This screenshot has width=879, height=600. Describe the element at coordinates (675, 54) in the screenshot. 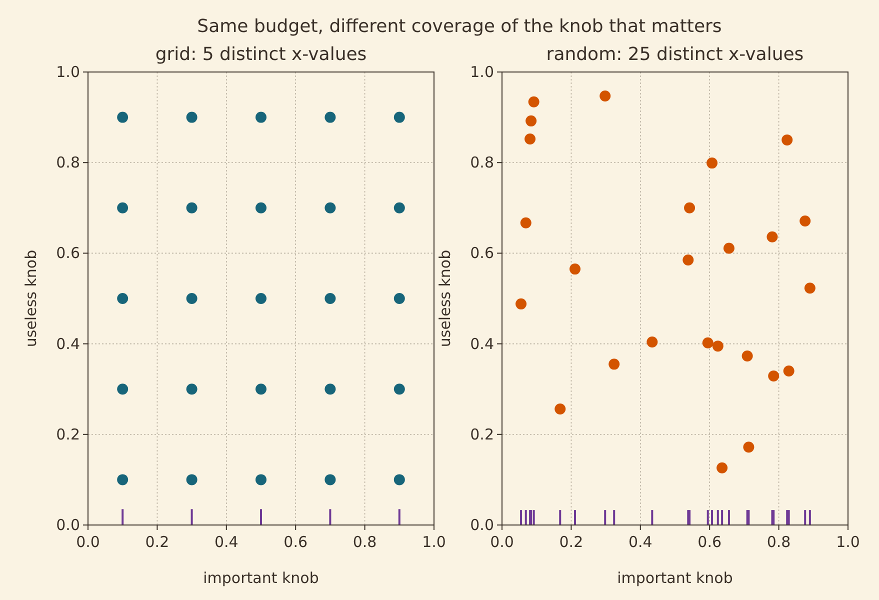

I see `chart-title: random: 25 distinct x-values` at that location.